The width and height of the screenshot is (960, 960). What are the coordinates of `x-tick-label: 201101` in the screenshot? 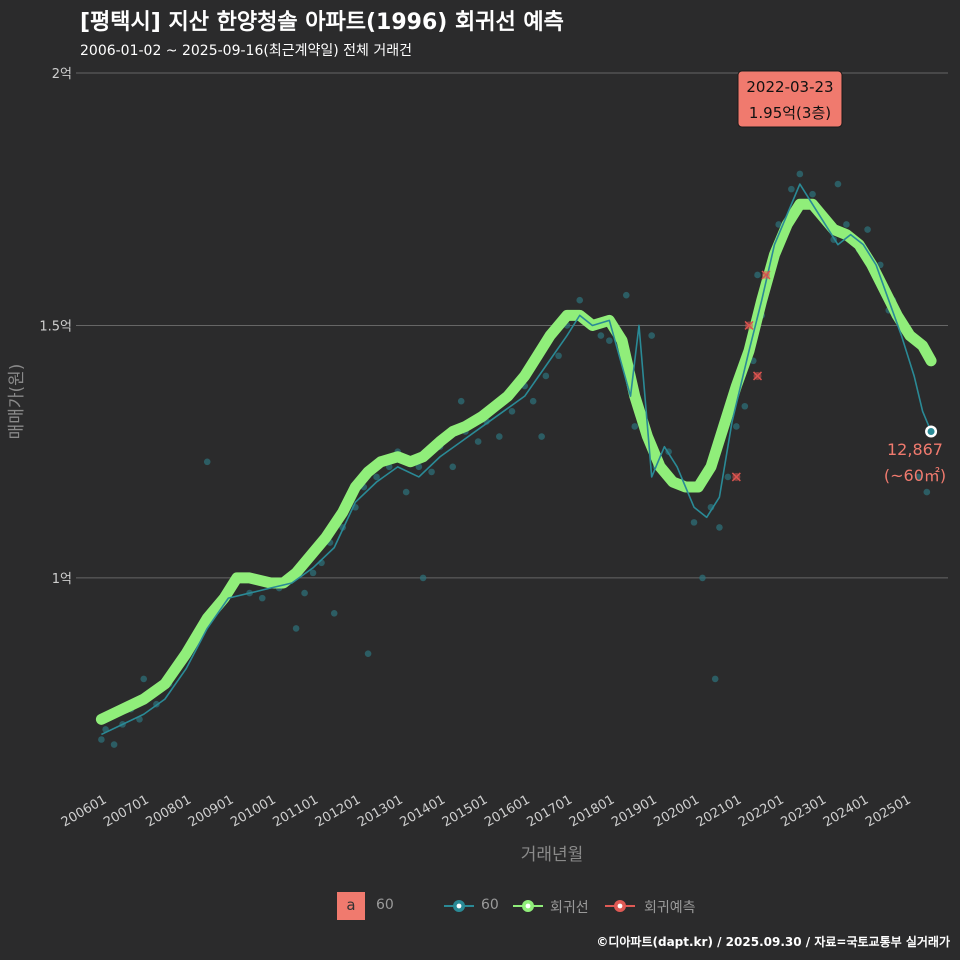 It's located at (296, 811).